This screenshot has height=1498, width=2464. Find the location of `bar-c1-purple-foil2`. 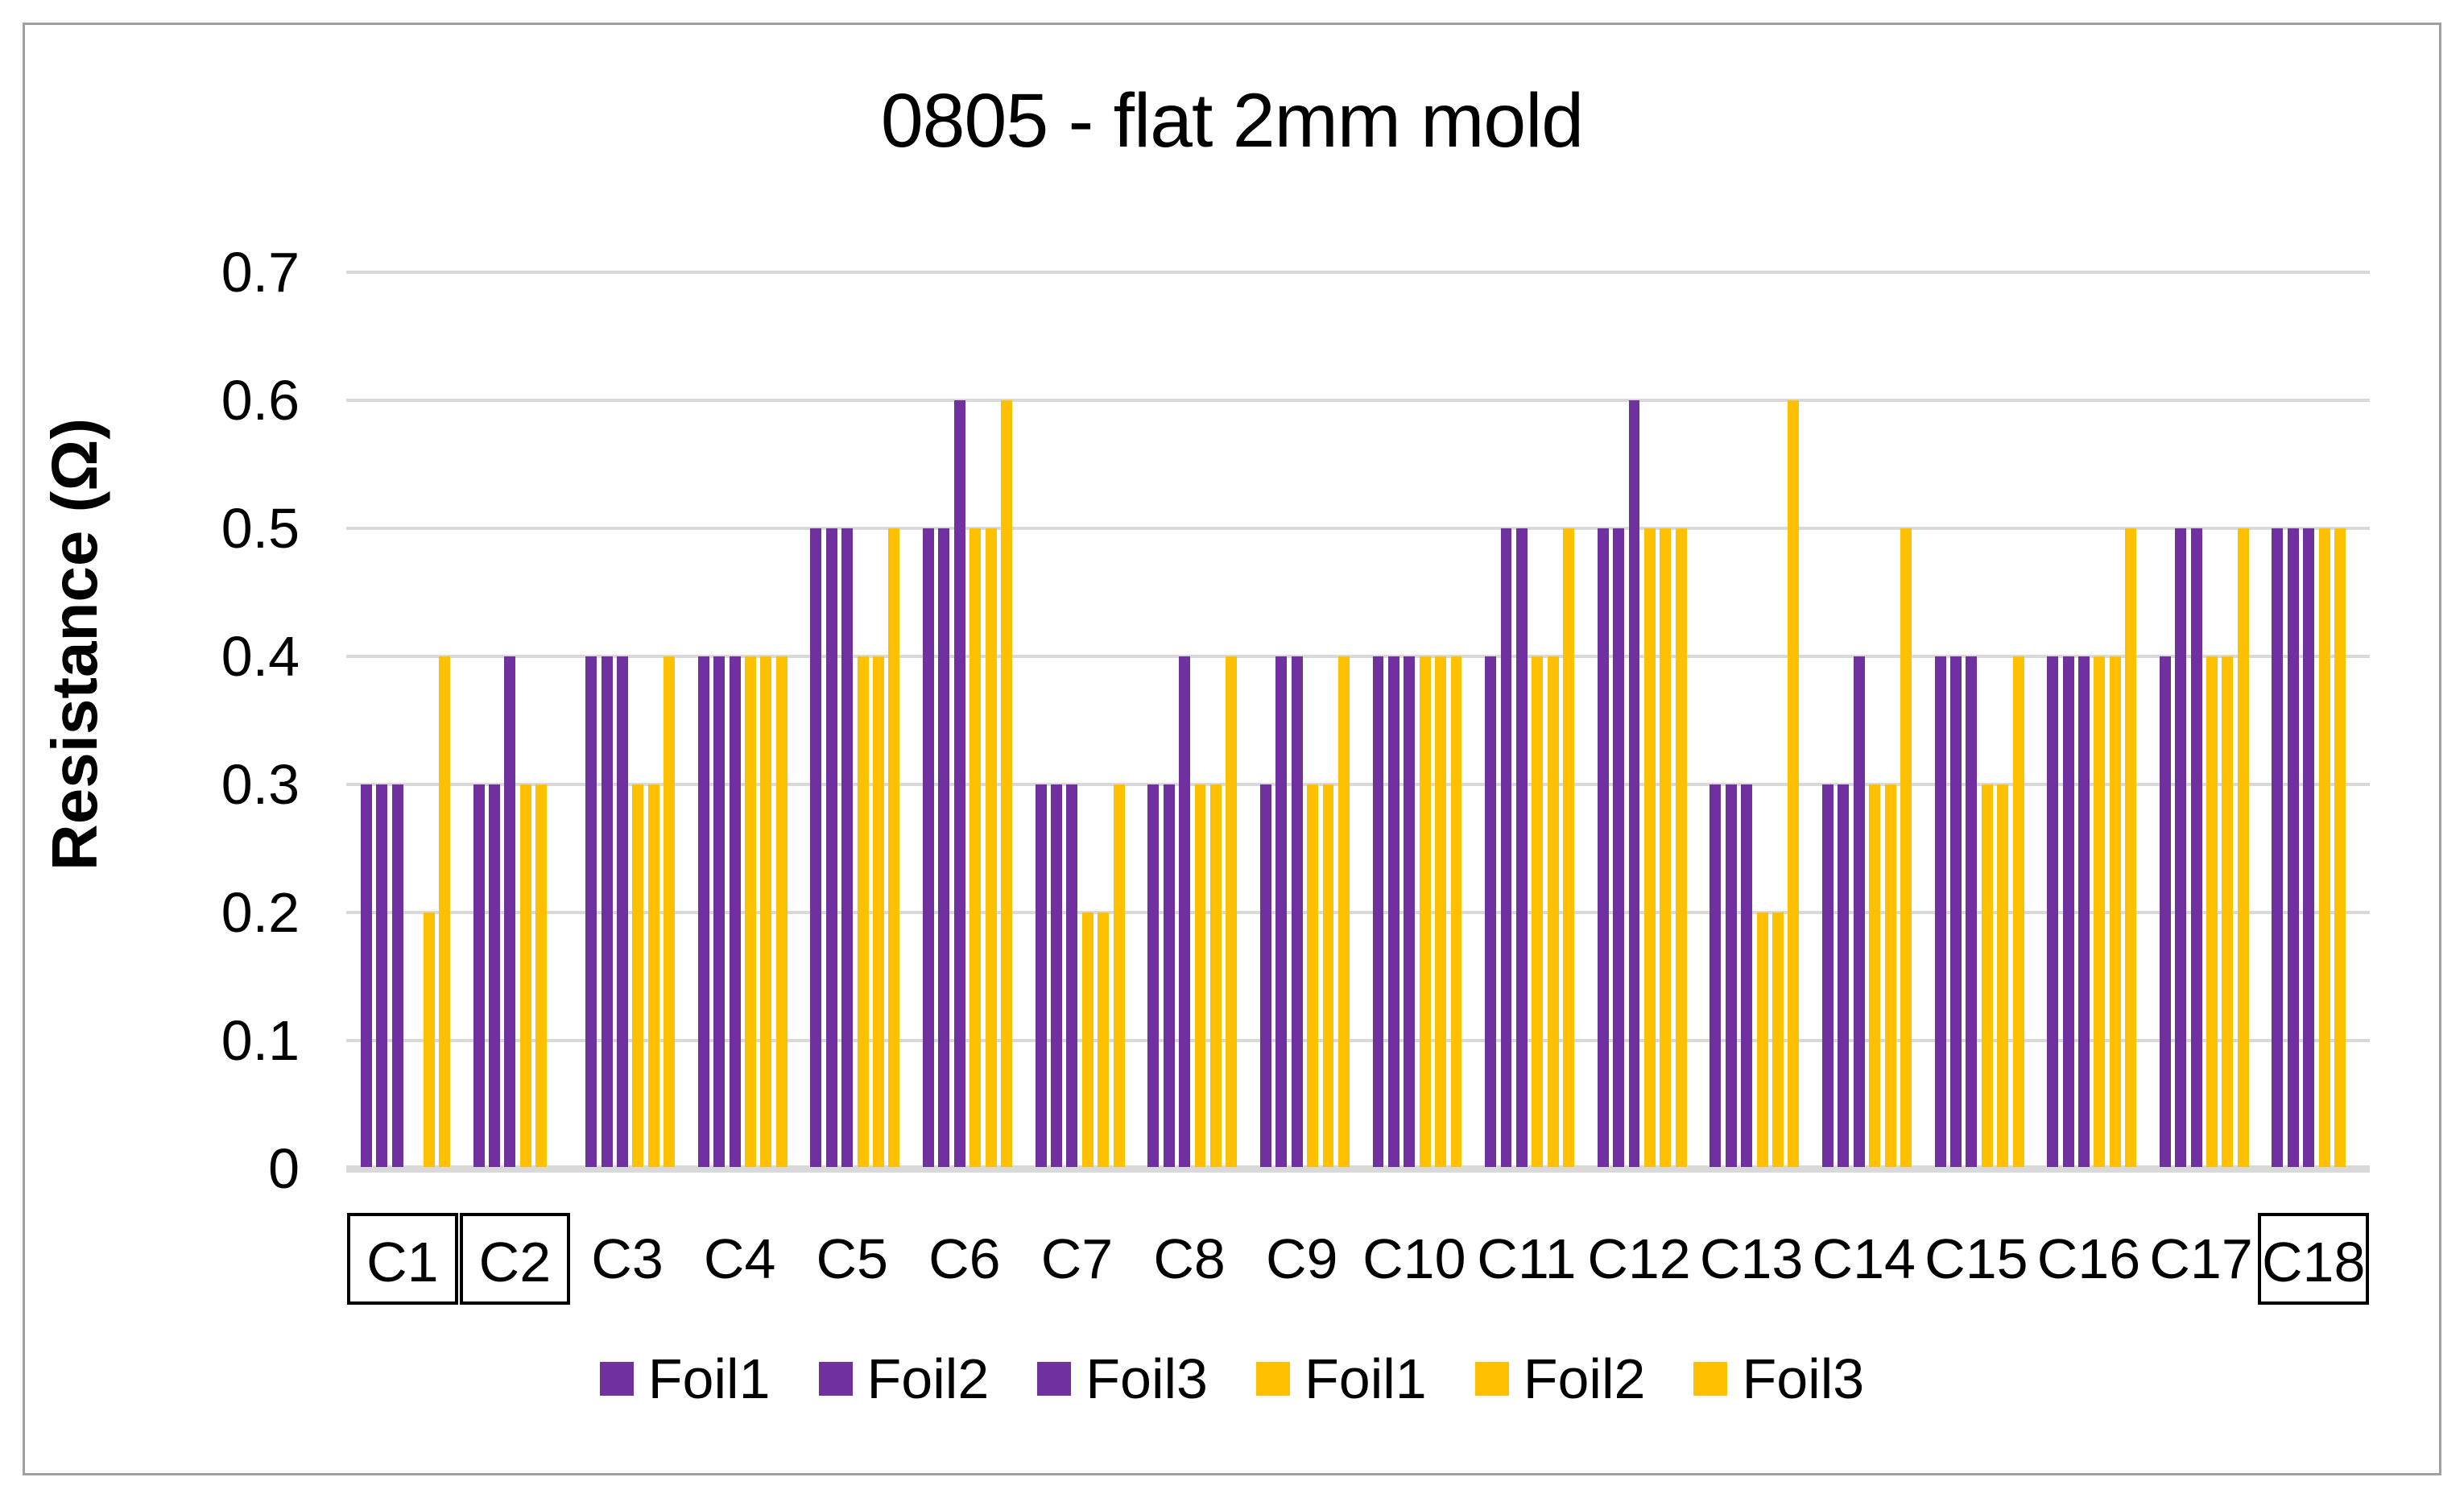

bar-c1-purple-foil2 is located at coordinates (382, 975).